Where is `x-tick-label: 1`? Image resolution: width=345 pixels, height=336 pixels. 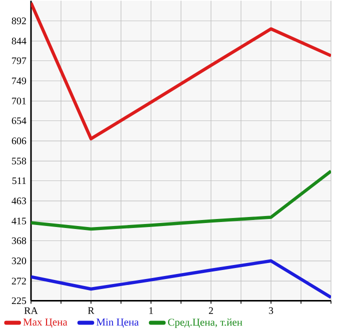
x-tick-label: 1 is located at coordinates (151, 310).